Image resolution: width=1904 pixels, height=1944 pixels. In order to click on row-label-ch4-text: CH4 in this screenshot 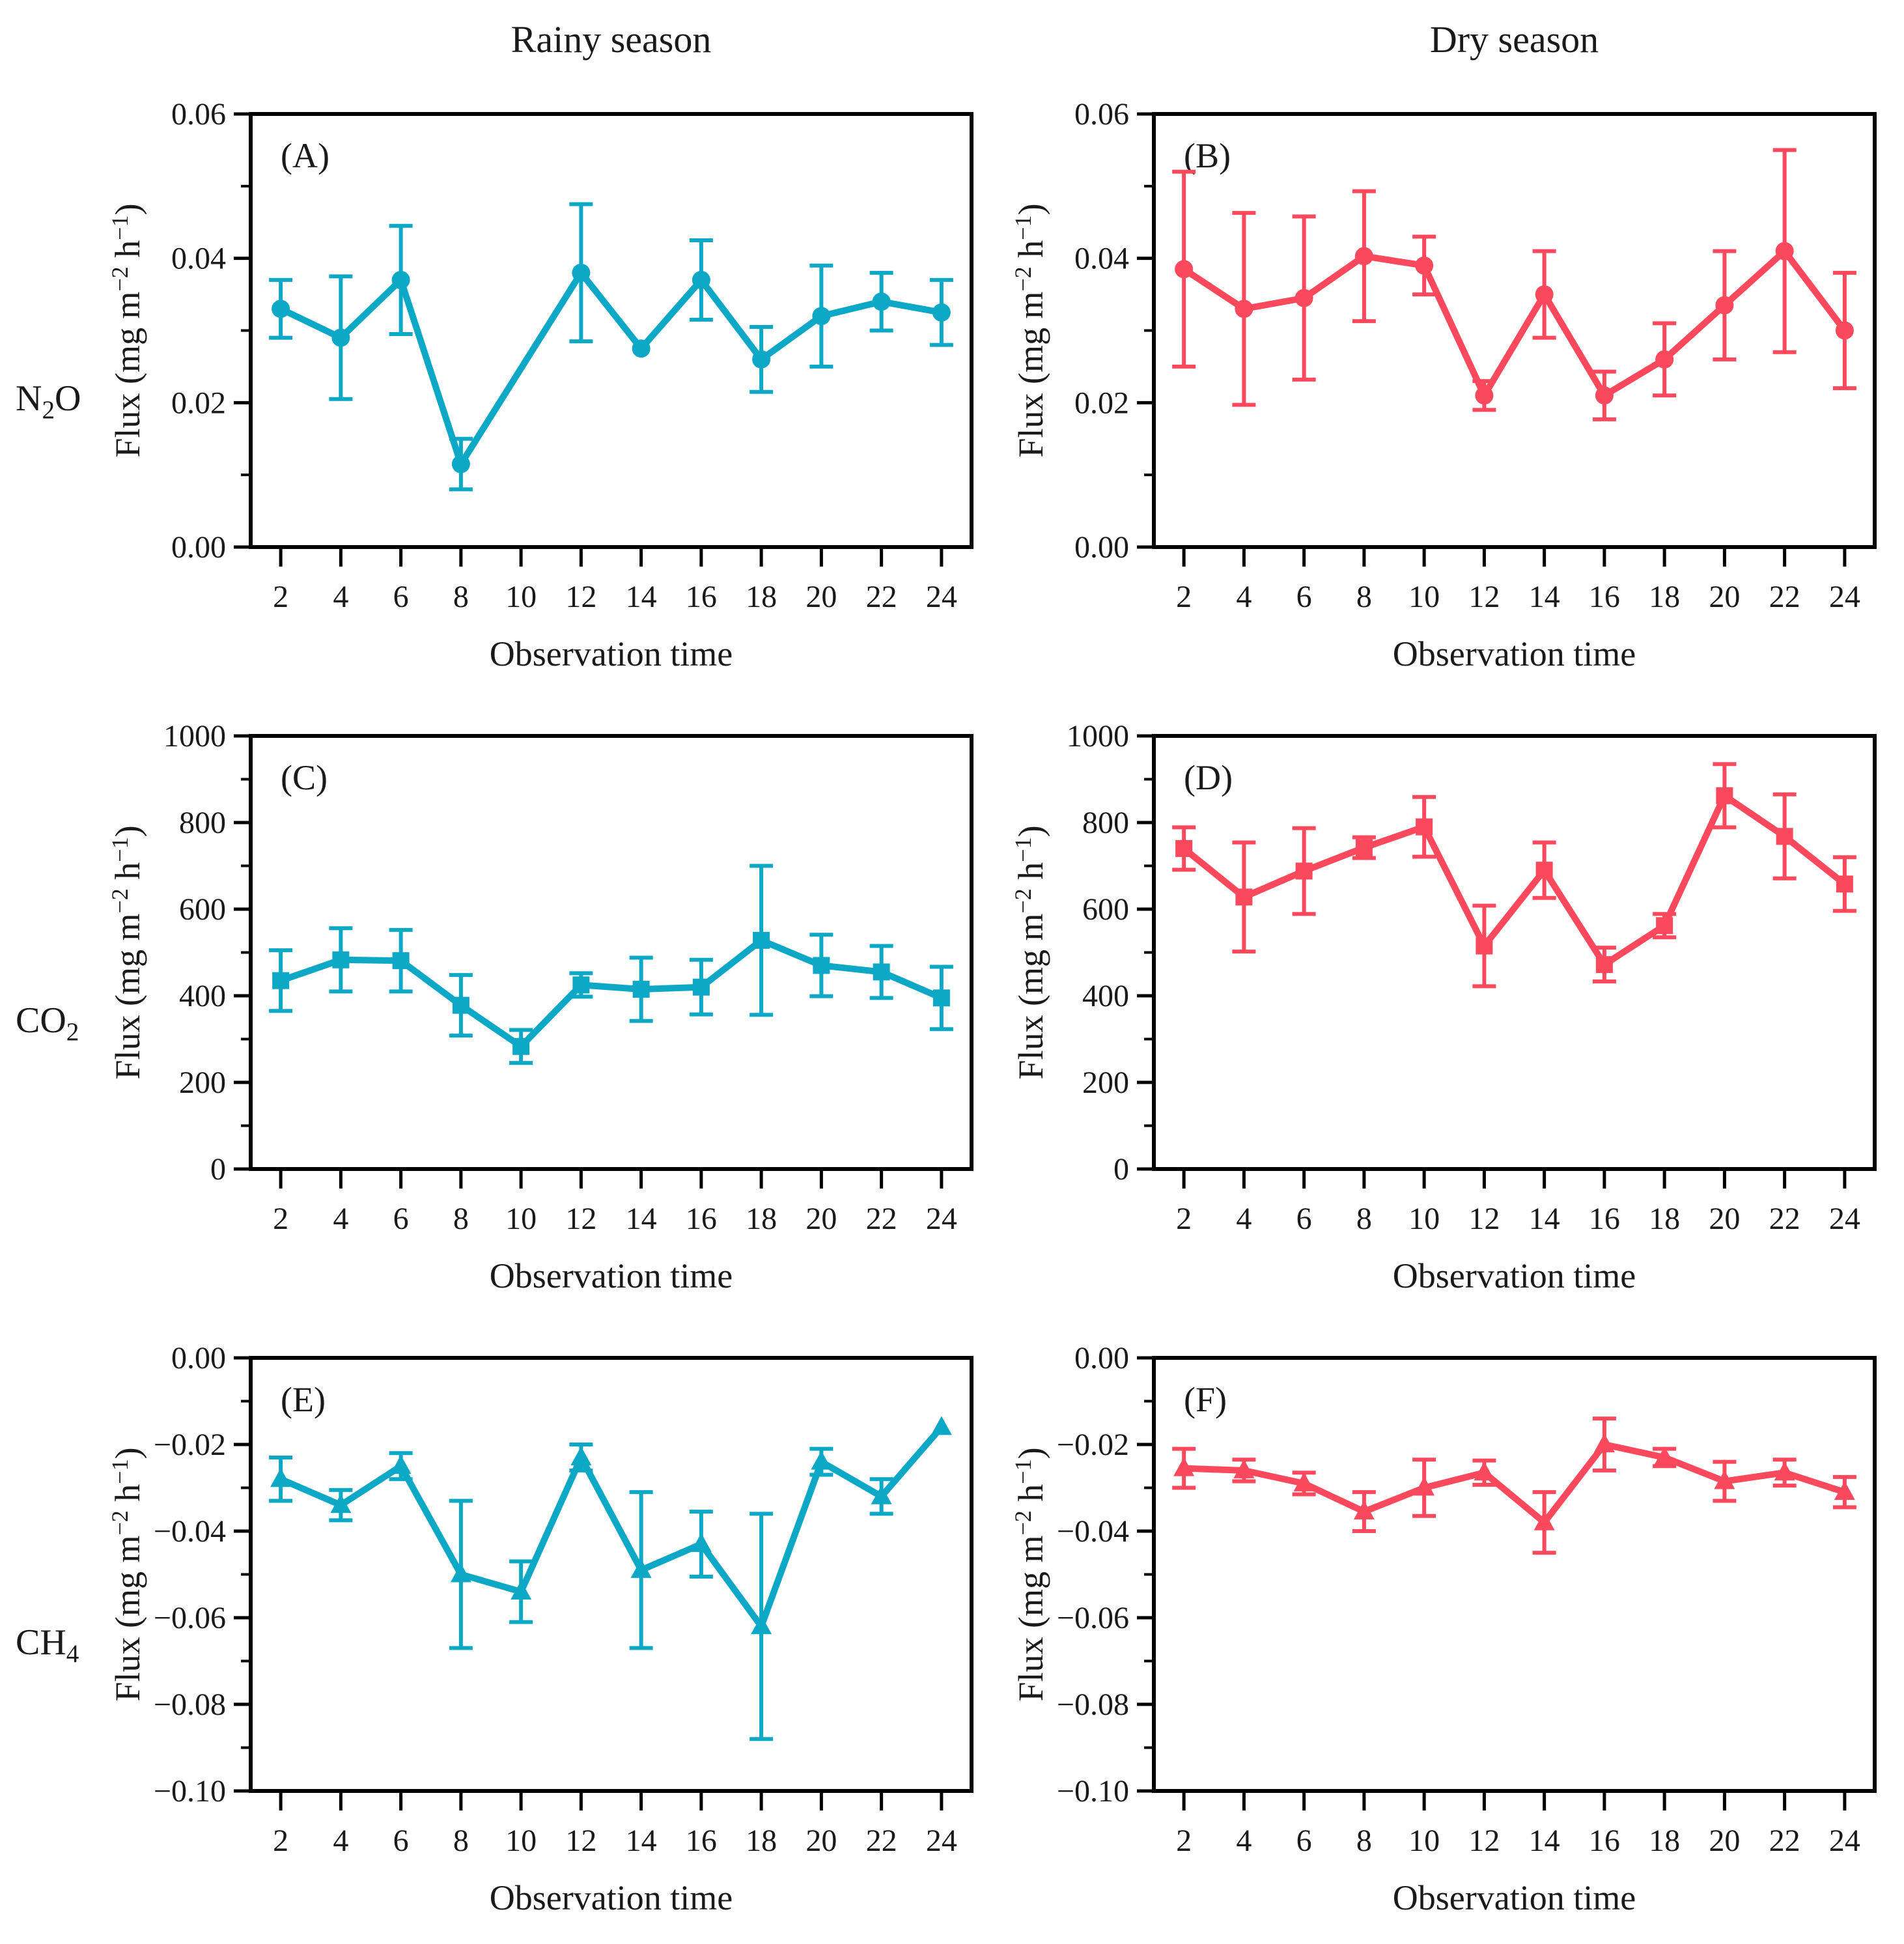, I will do `click(47, 1645)`.